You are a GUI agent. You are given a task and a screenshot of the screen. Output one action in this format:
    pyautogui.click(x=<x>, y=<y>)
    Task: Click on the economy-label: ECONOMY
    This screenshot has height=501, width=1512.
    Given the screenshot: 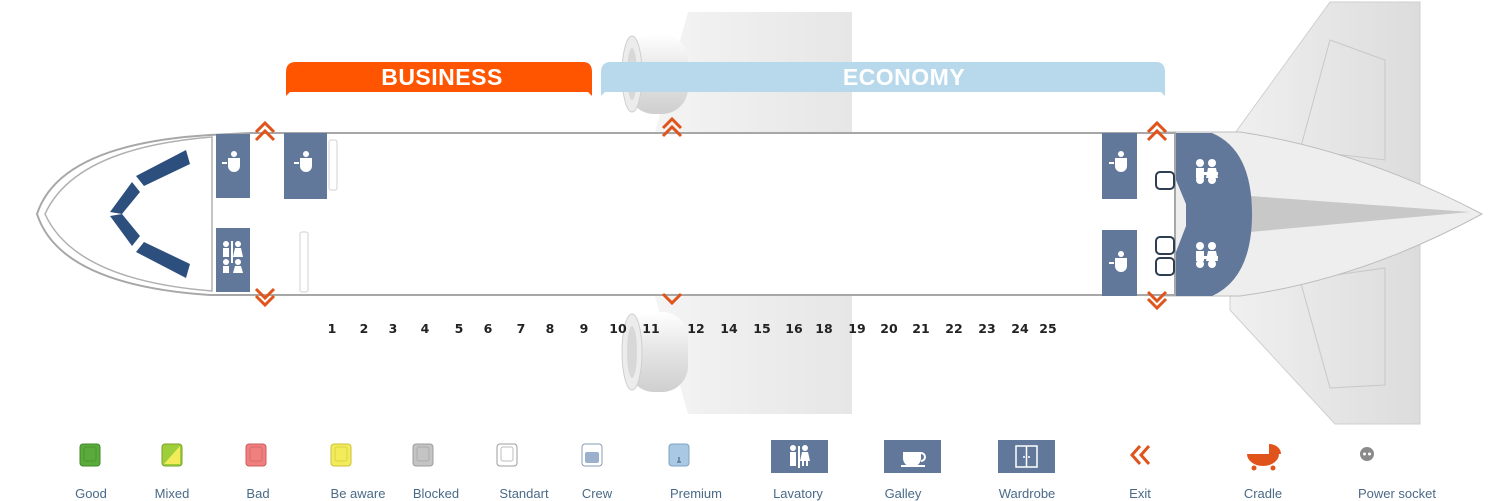 What is the action you would take?
    pyautogui.click(x=904, y=77)
    